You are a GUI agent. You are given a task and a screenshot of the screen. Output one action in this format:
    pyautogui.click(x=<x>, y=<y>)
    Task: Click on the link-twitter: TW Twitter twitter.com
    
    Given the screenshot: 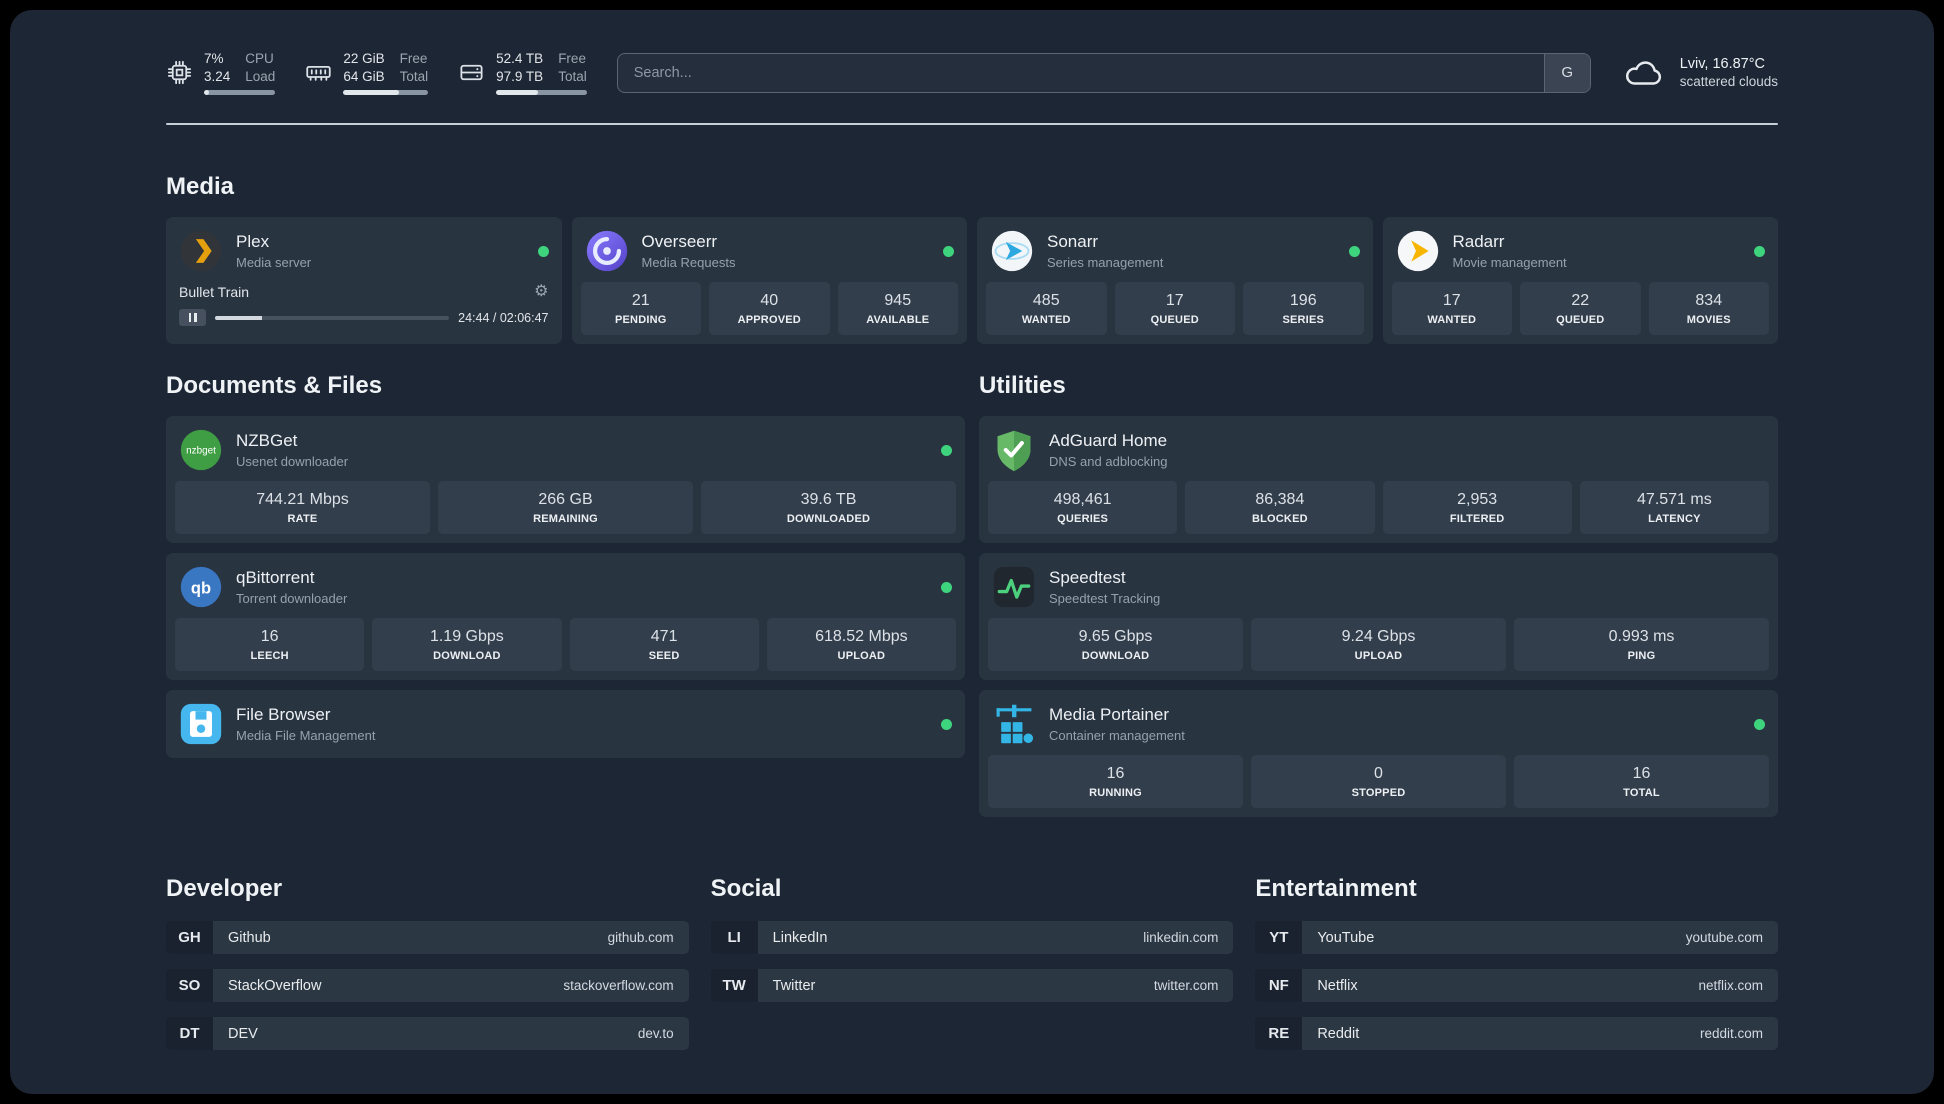 What is the action you would take?
    pyautogui.click(x=972, y=985)
    